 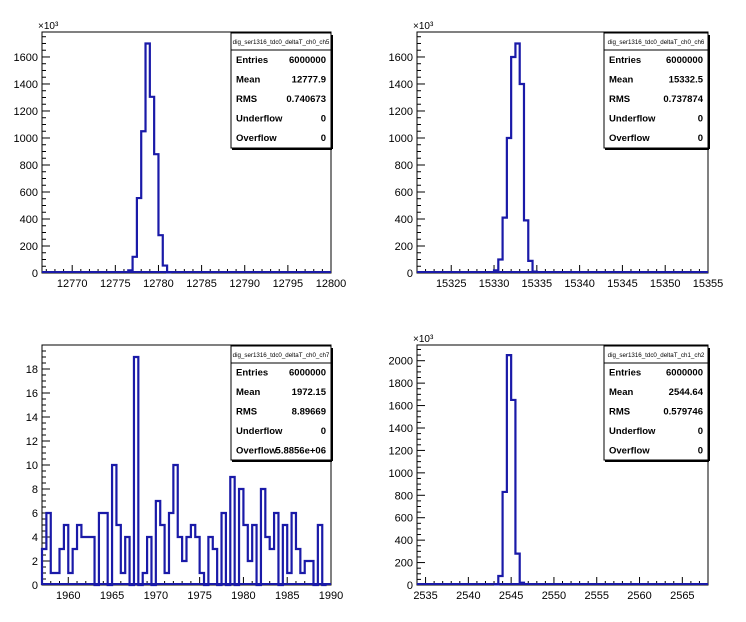 What do you see at coordinates (32, 418) in the screenshot?
I see `y-tick-label: 14` at bounding box center [32, 418].